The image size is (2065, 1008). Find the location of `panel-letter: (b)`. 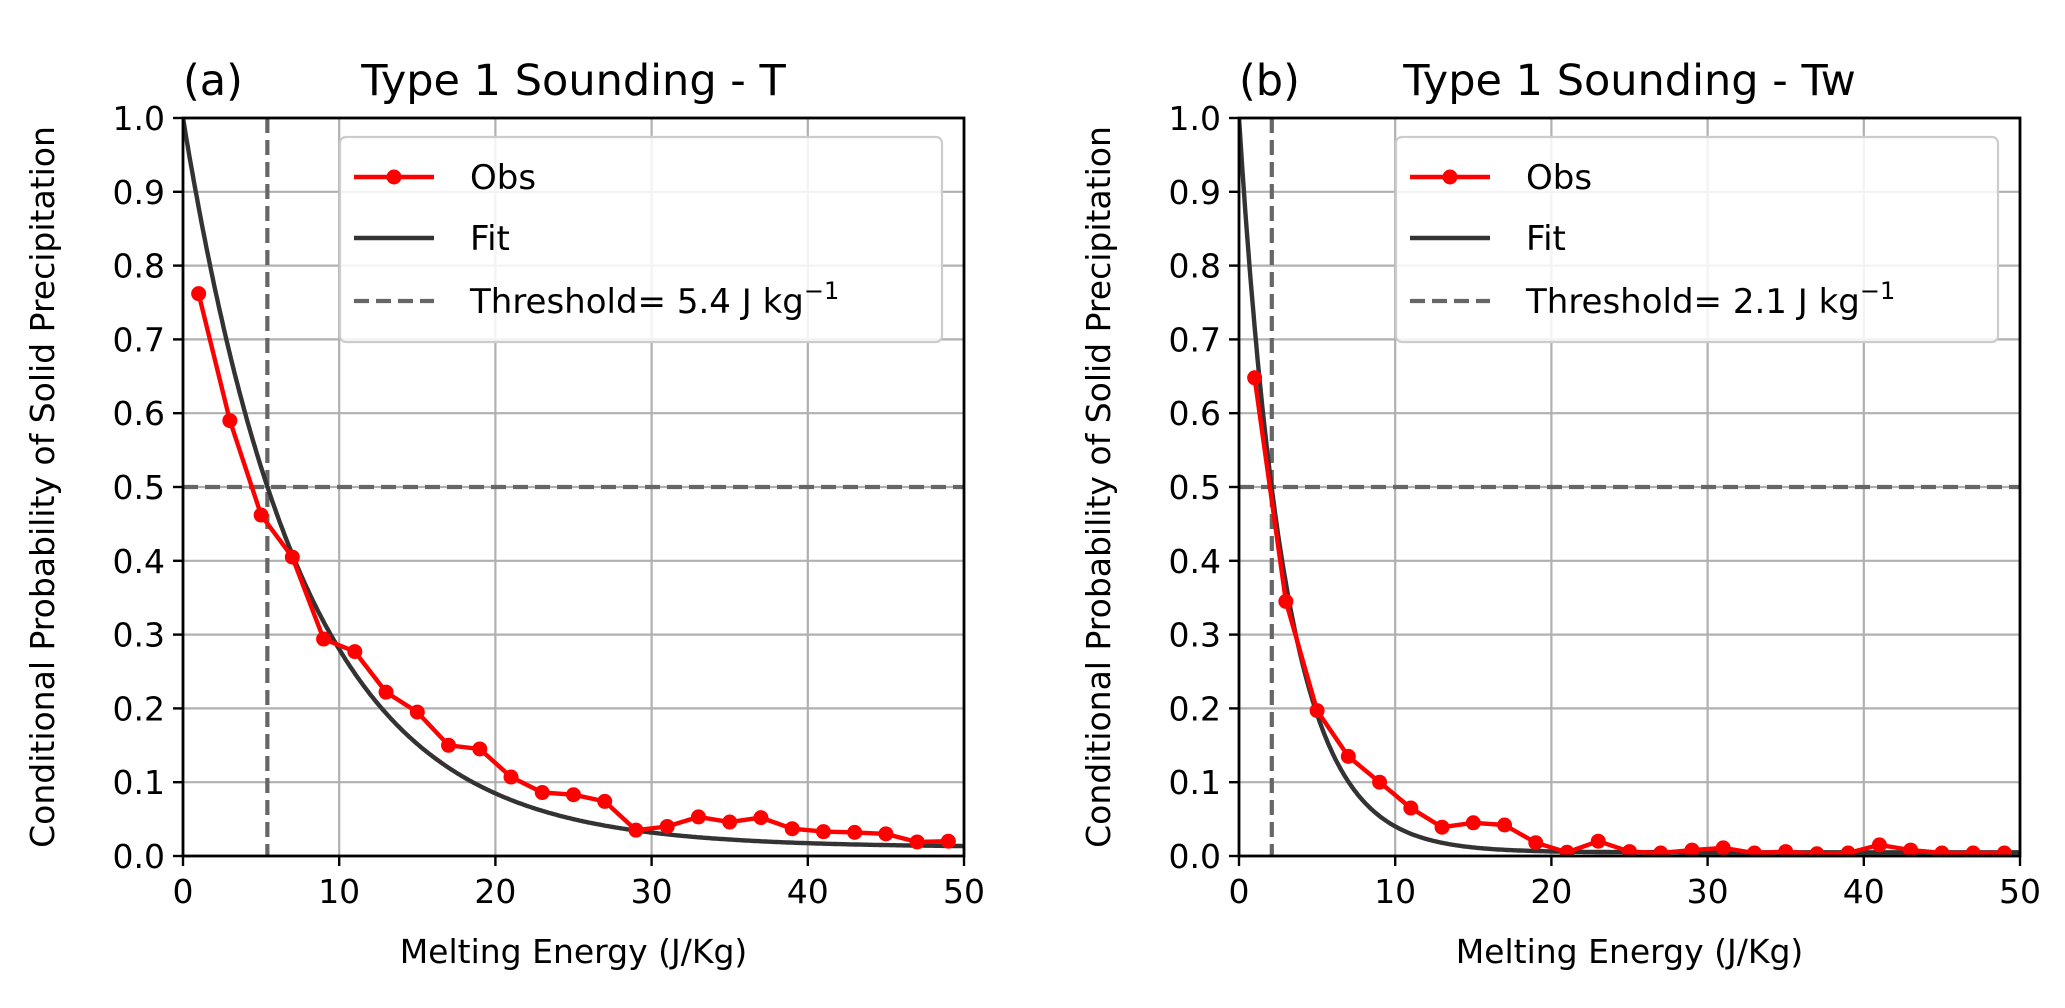

panel-letter: (b) is located at coordinates (1269, 81).